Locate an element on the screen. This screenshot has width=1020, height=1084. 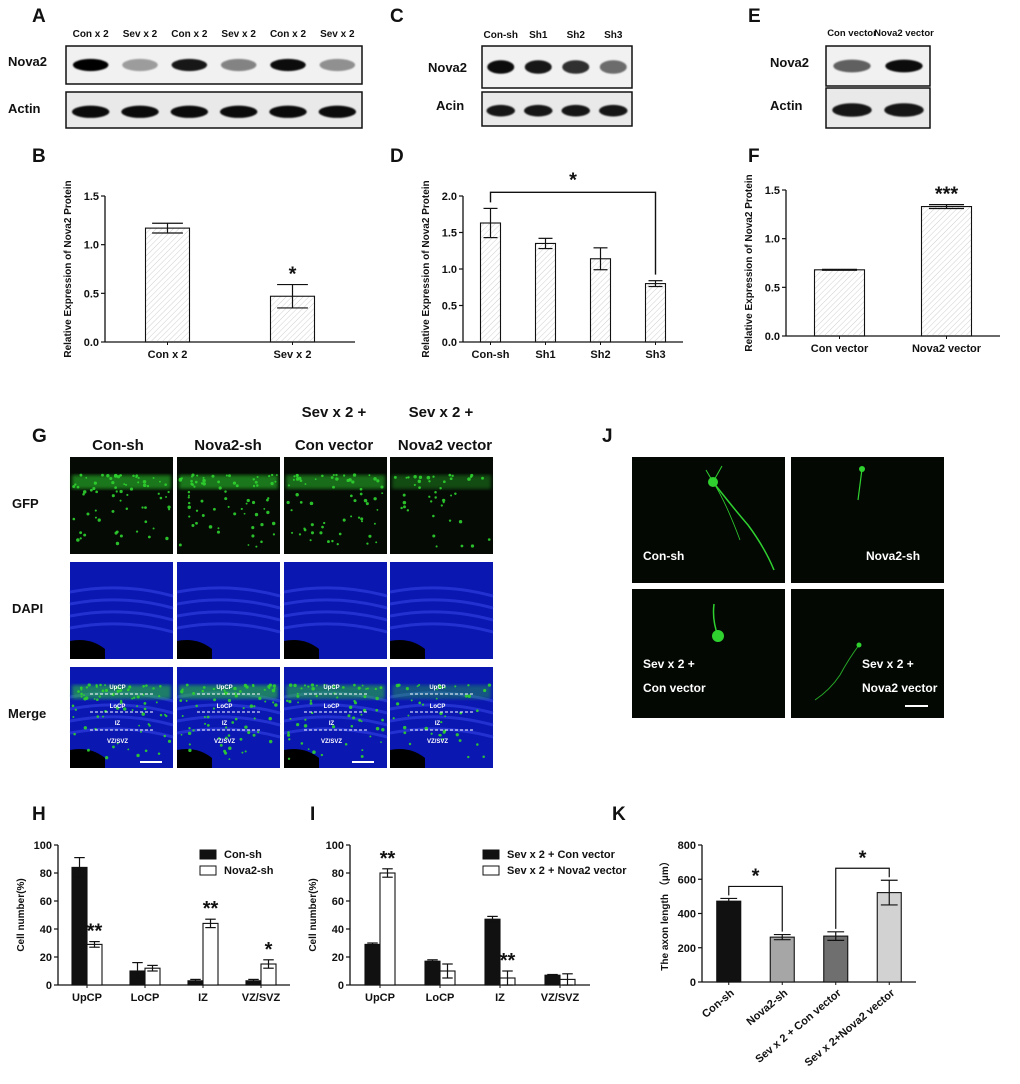
significance-bracket is located at coordinates (573, 233).